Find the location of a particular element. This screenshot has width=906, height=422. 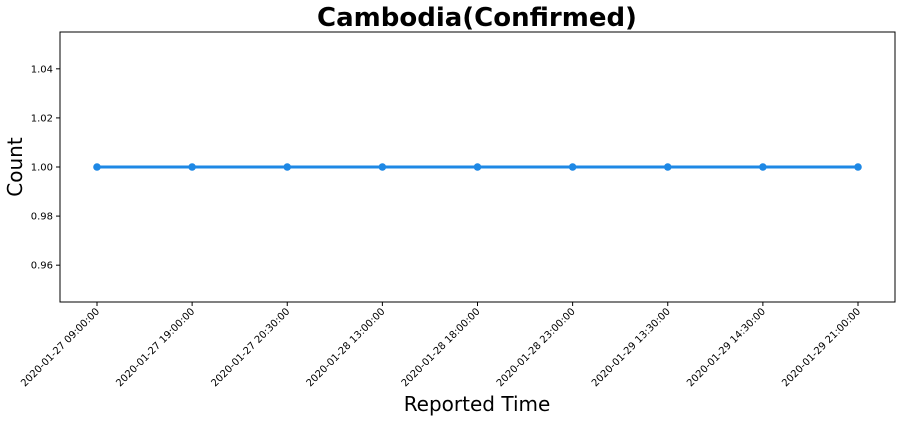

y-tick-label: 1.04 is located at coordinates (42, 69).